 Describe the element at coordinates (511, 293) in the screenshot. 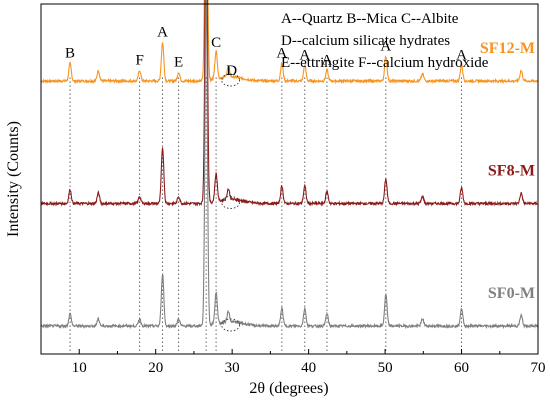

I see `series-label: SF0-M` at that location.